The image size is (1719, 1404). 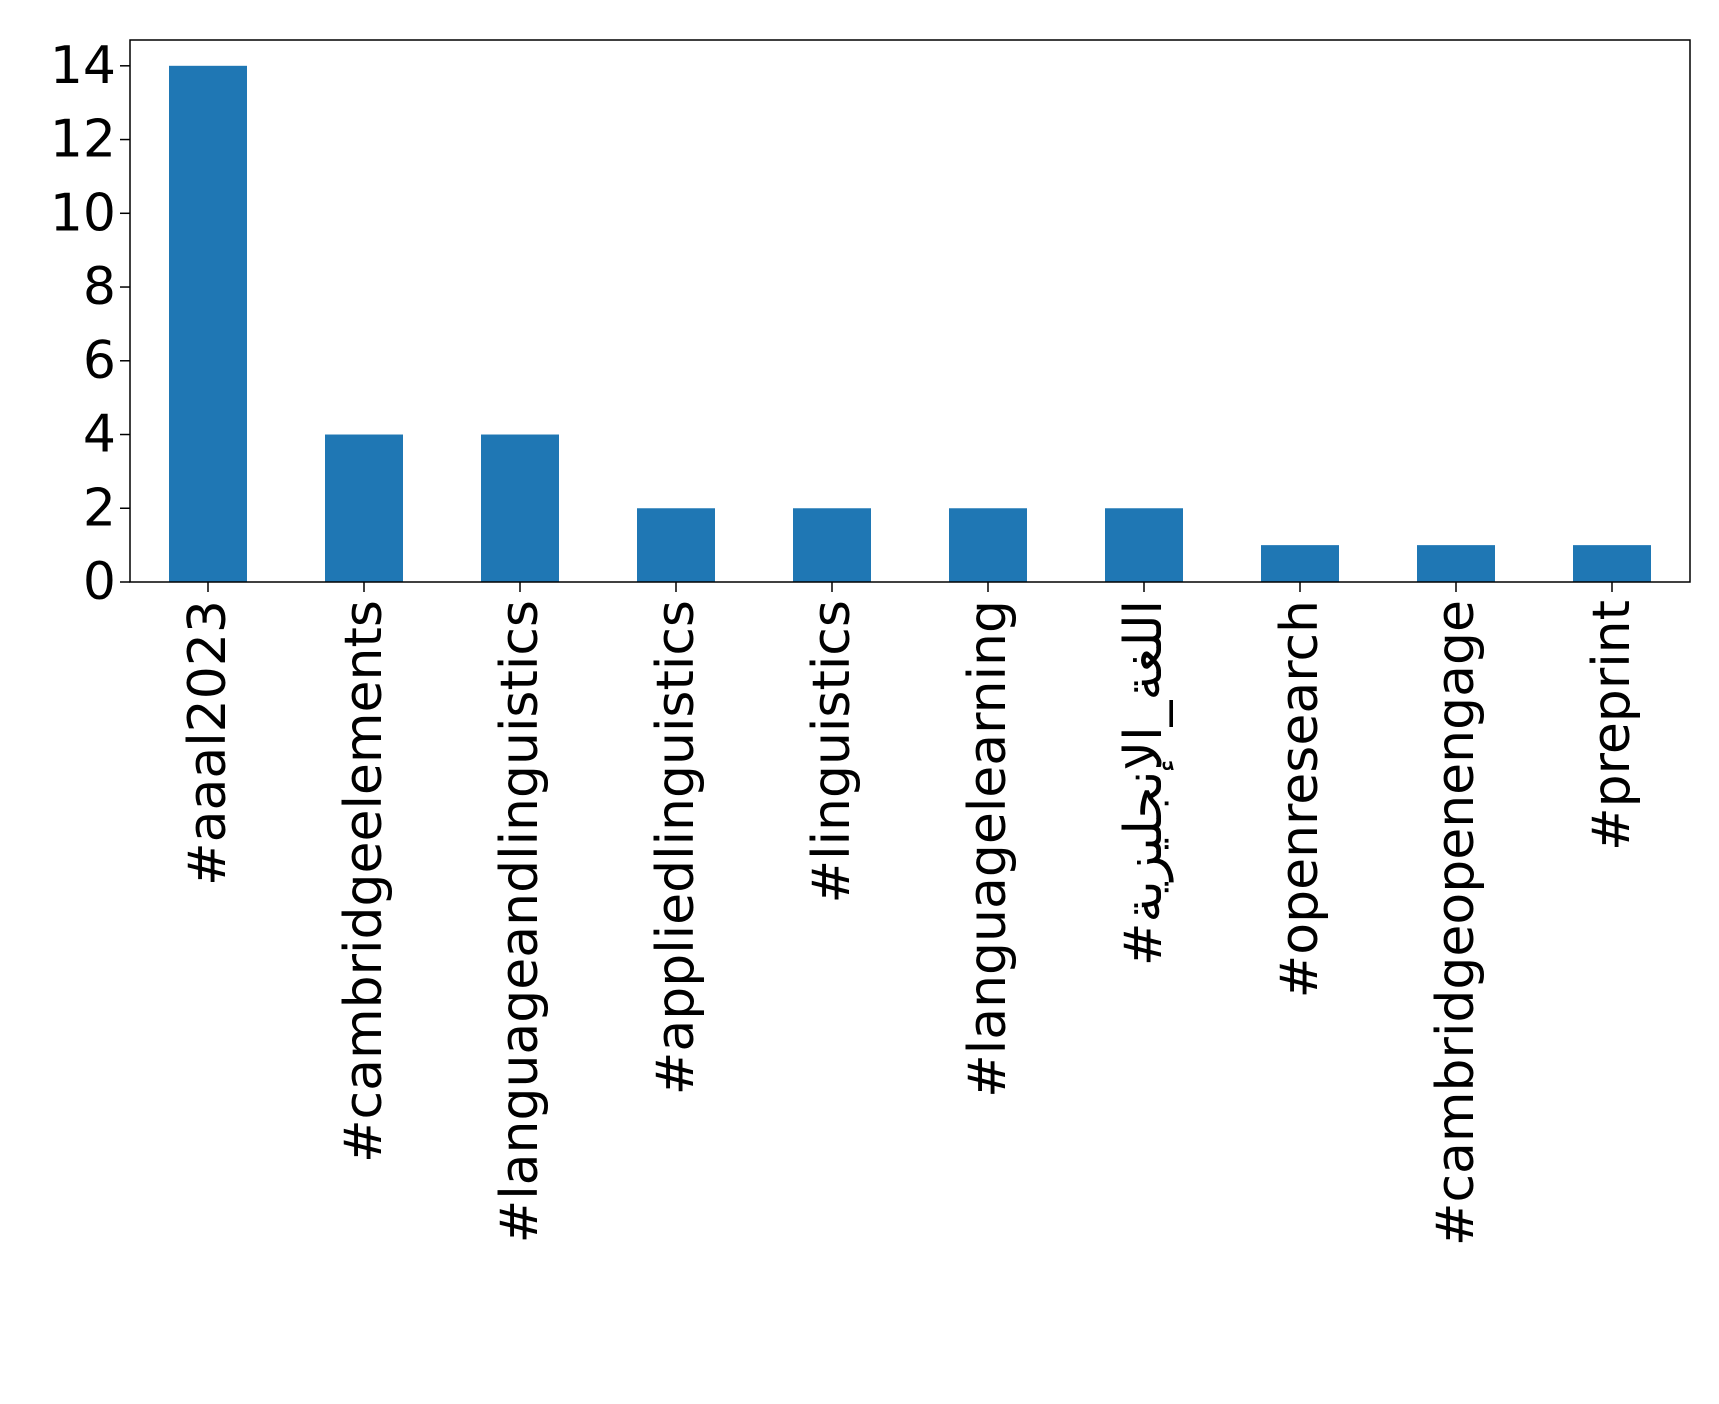 I want to click on x-tick-label: #appliedlinguistics, so click(x=676, y=847).